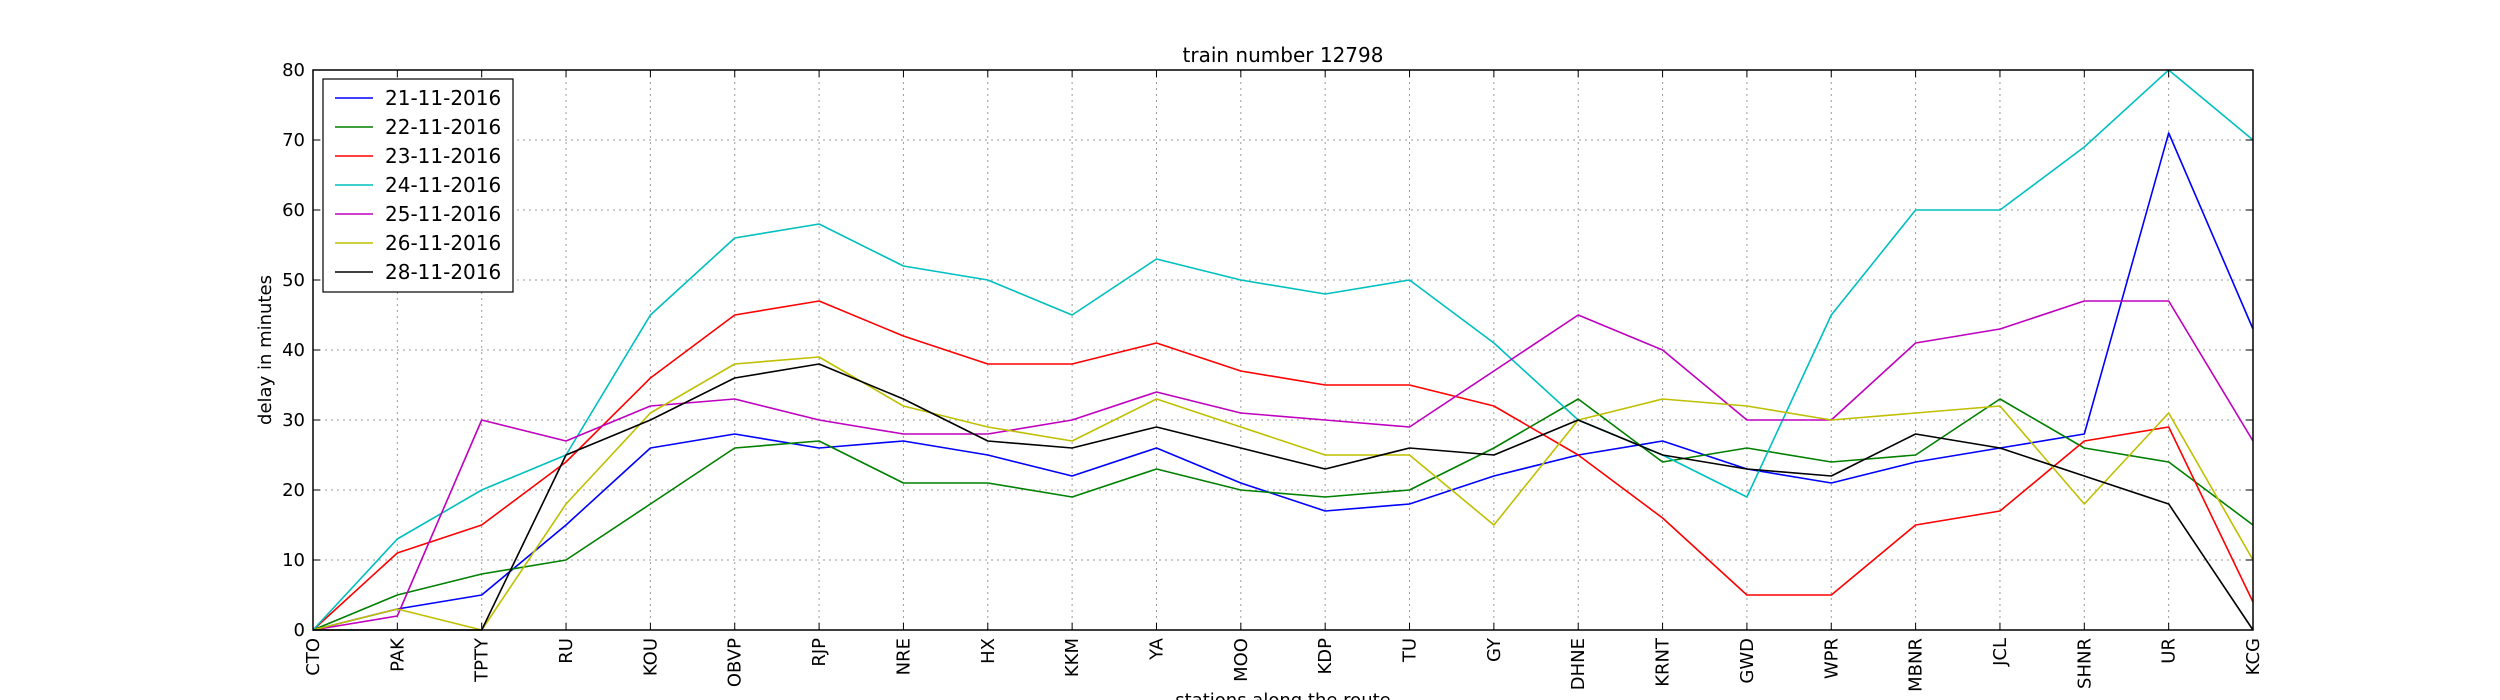  What do you see at coordinates (903, 656) in the screenshot?
I see `x-tick-label: NRE` at bounding box center [903, 656].